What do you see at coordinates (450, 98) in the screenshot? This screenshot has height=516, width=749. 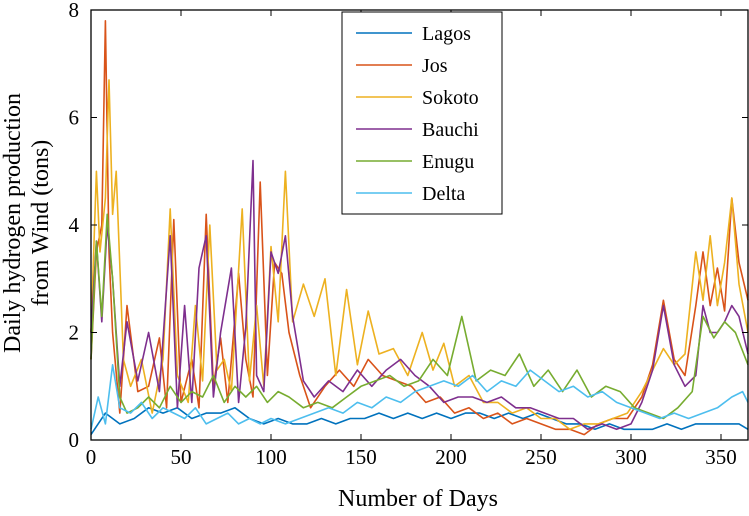 I see `legend-label-sokoto: Sokoto` at bounding box center [450, 98].